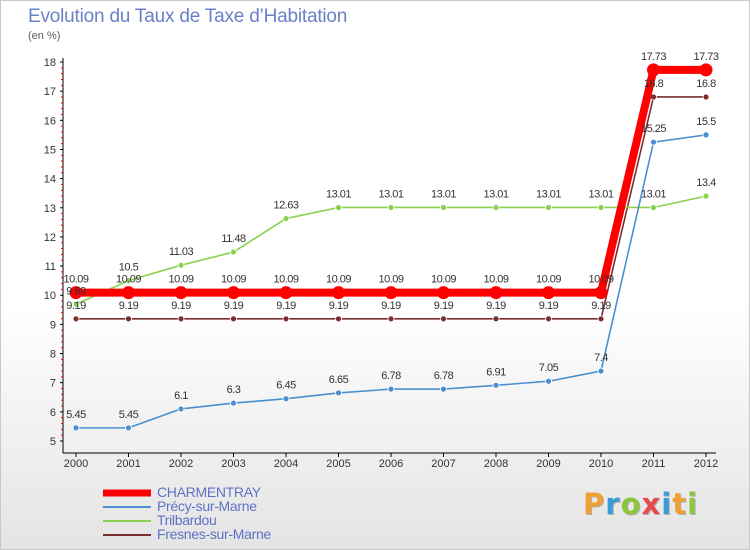  I want to click on x-tick-label: 2011, so click(654, 464).